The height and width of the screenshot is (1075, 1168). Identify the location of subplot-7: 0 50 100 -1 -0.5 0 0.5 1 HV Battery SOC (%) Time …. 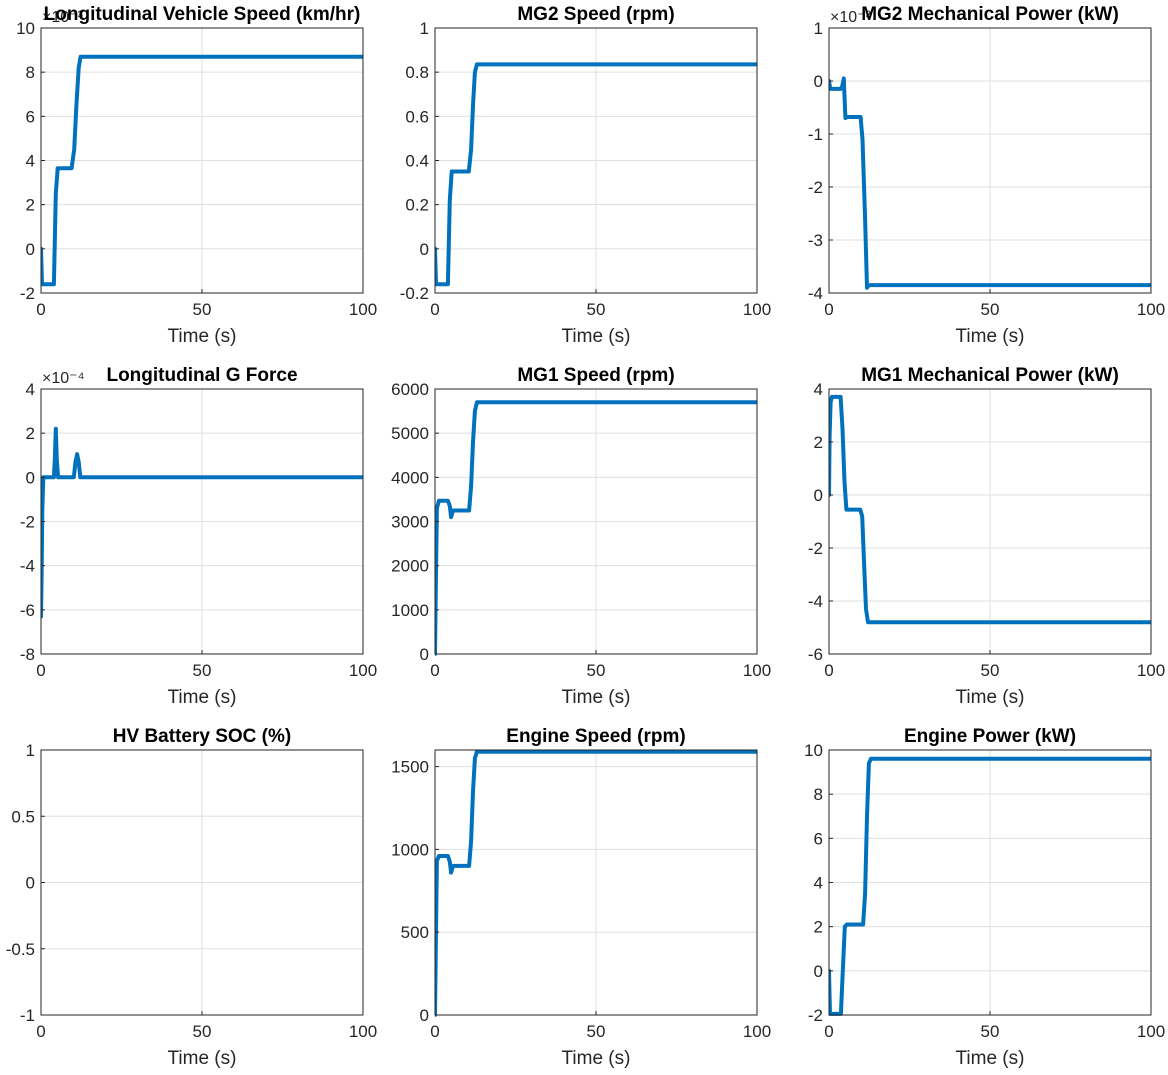
(191, 897).